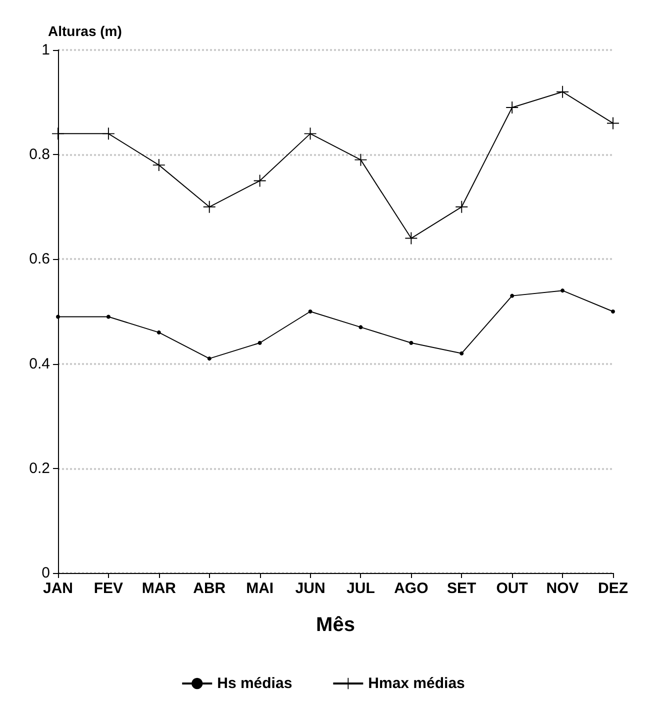 The width and height of the screenshot is (647, 719). I want to click on y-tick-label: 0, so click(46, 573).